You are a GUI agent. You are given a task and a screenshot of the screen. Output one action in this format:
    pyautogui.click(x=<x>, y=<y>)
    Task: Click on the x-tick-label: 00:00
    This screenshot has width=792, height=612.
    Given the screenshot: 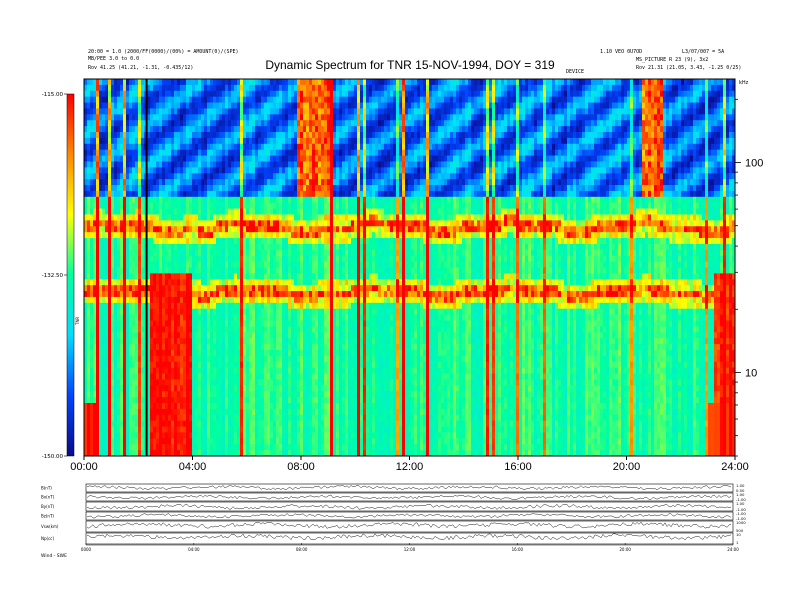 What is the action you would take?
    pyautogui.click(x=84, y=467)
    